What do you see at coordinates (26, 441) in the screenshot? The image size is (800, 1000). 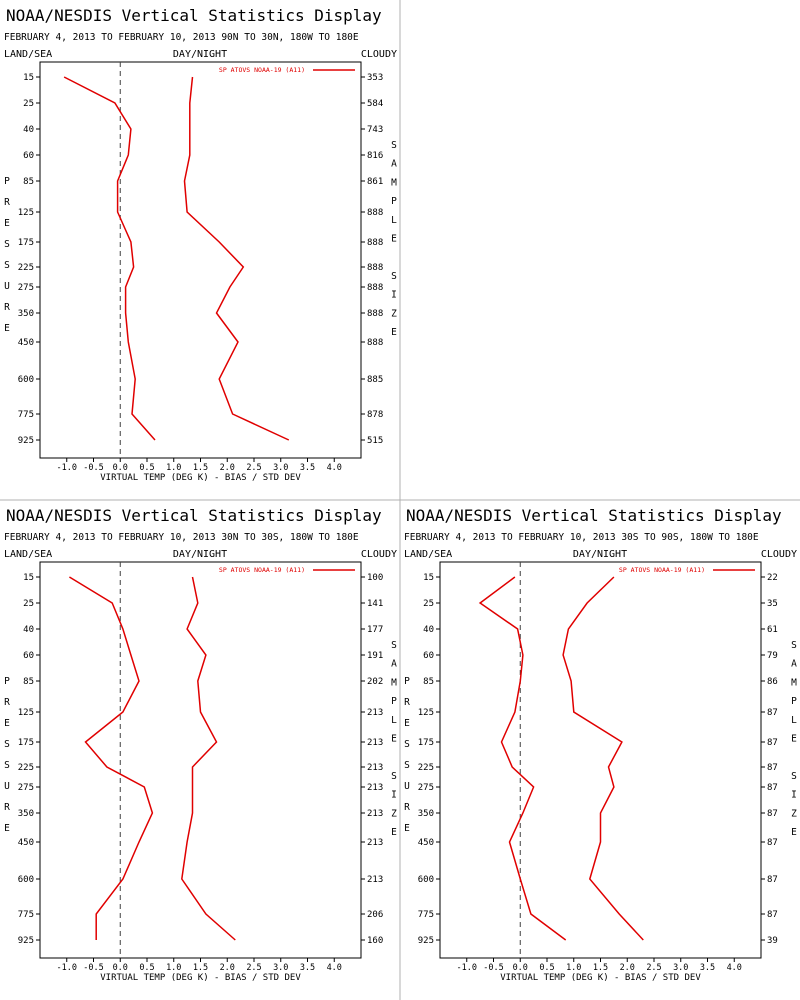 I see `pressure-level-label: 925` at bounding box center [26, 441].